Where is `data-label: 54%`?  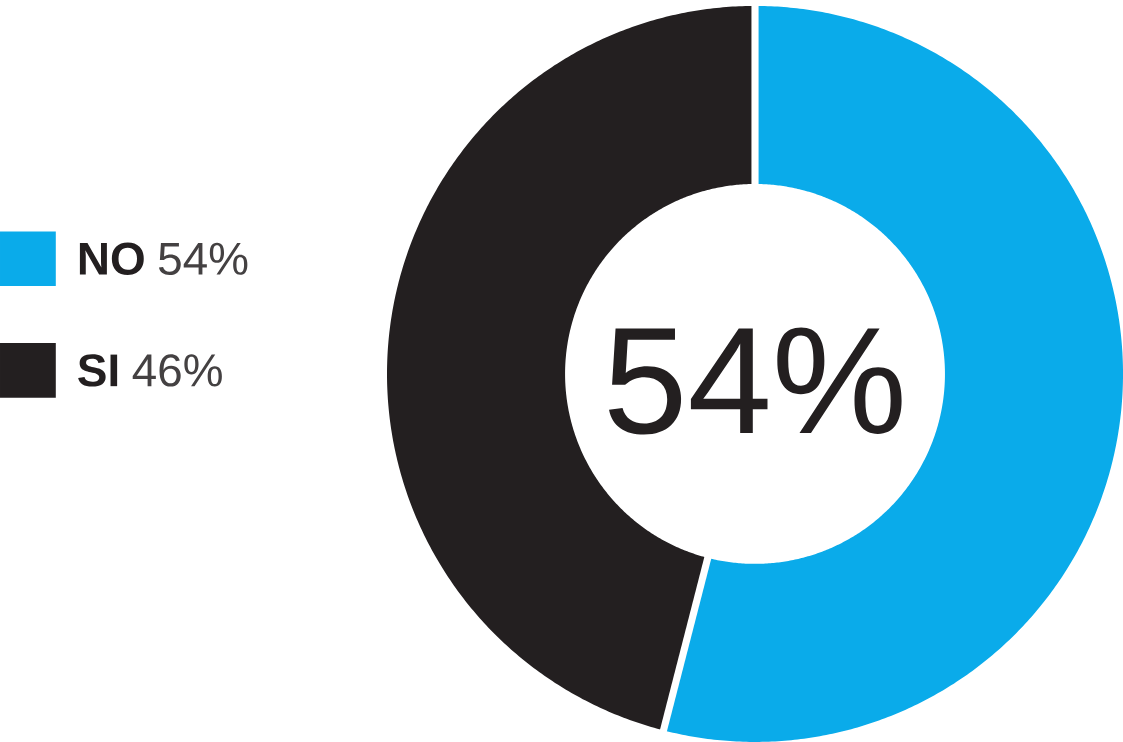
data-label: 54% is located at coordinates (203, 259).